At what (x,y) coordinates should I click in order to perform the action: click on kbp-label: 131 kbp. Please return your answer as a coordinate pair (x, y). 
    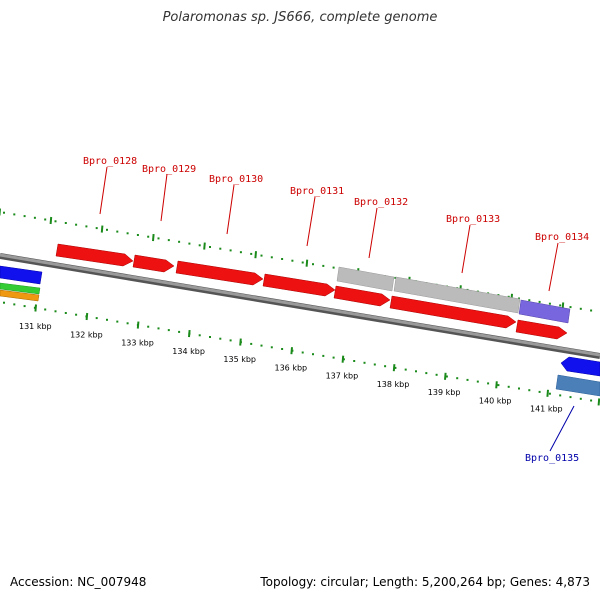
    Looking at the image, I should click on (35, 326).